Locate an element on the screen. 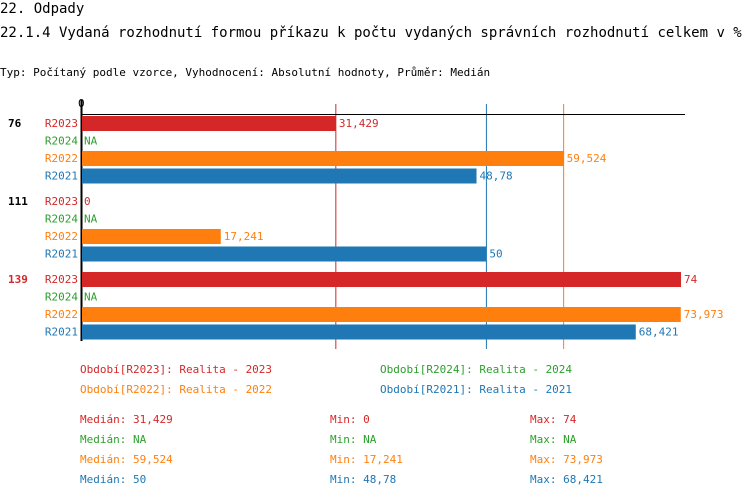 The width and height of the screenshot is (750, 498). data-label: 73,973 is located at coordinates (704, 314).